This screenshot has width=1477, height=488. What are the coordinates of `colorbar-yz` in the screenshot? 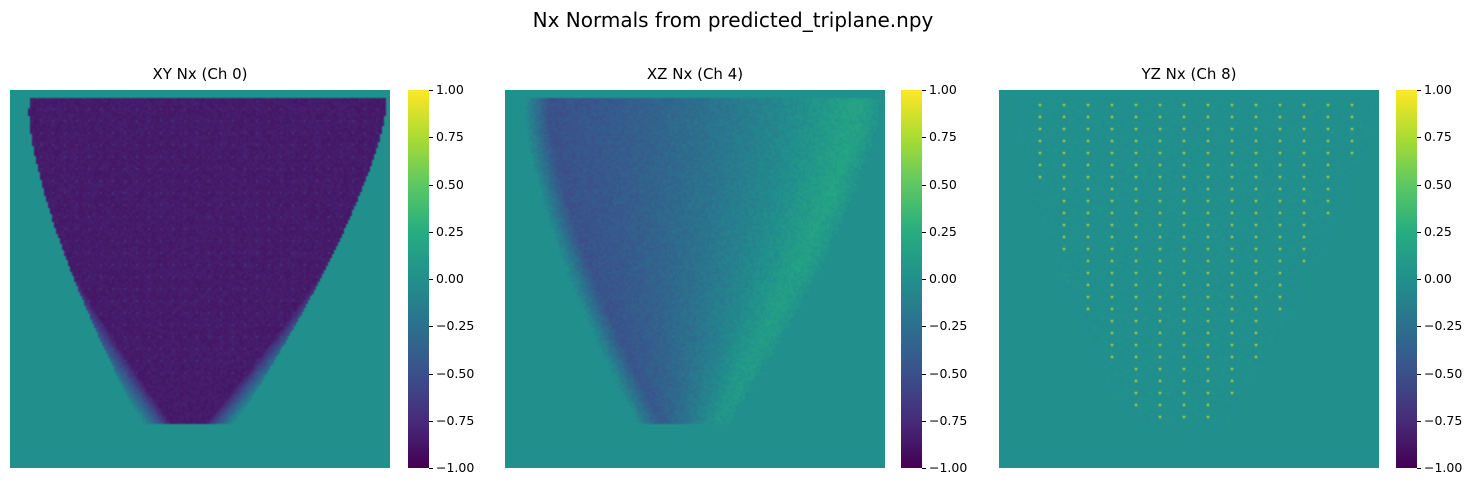 It's located at (1406, 279).